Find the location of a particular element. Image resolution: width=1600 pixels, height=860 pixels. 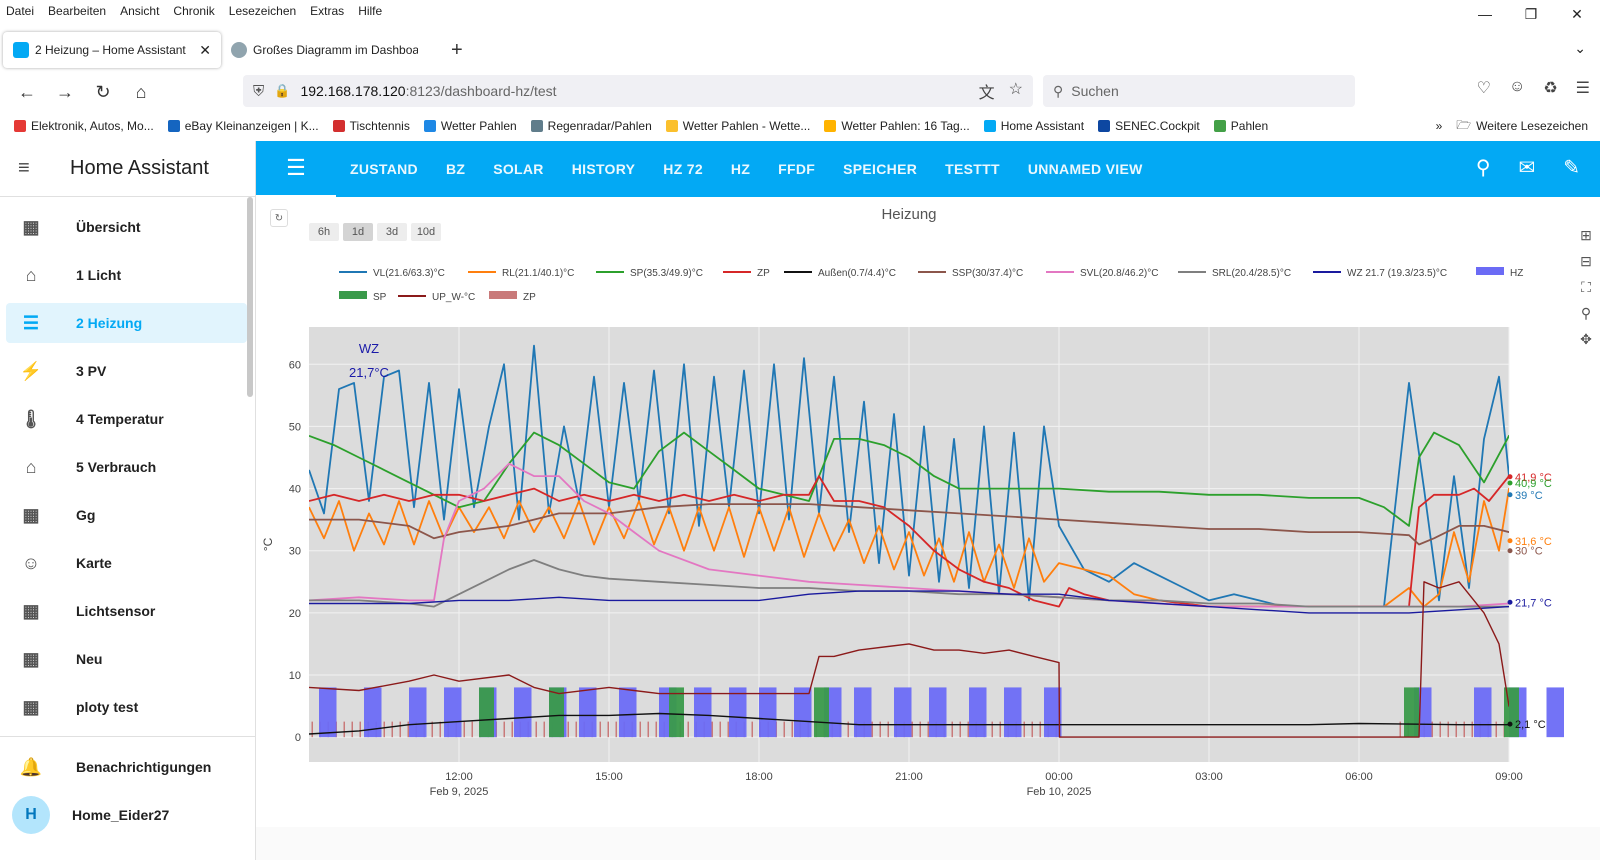

legend-entry: UP_W-°C is located at coordinates (436, 297).